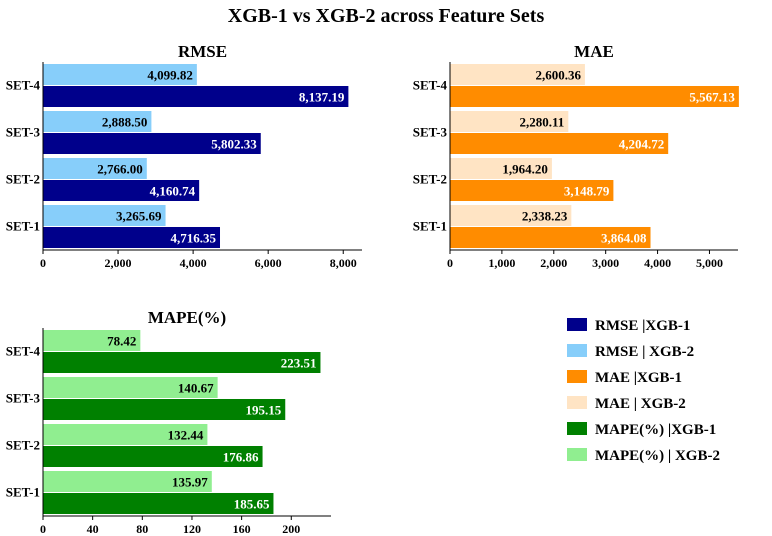 Image resolution: width=772 pixels, height=536 pixels. I want to click on x-tick-label: 6,000, so click(268, 263).